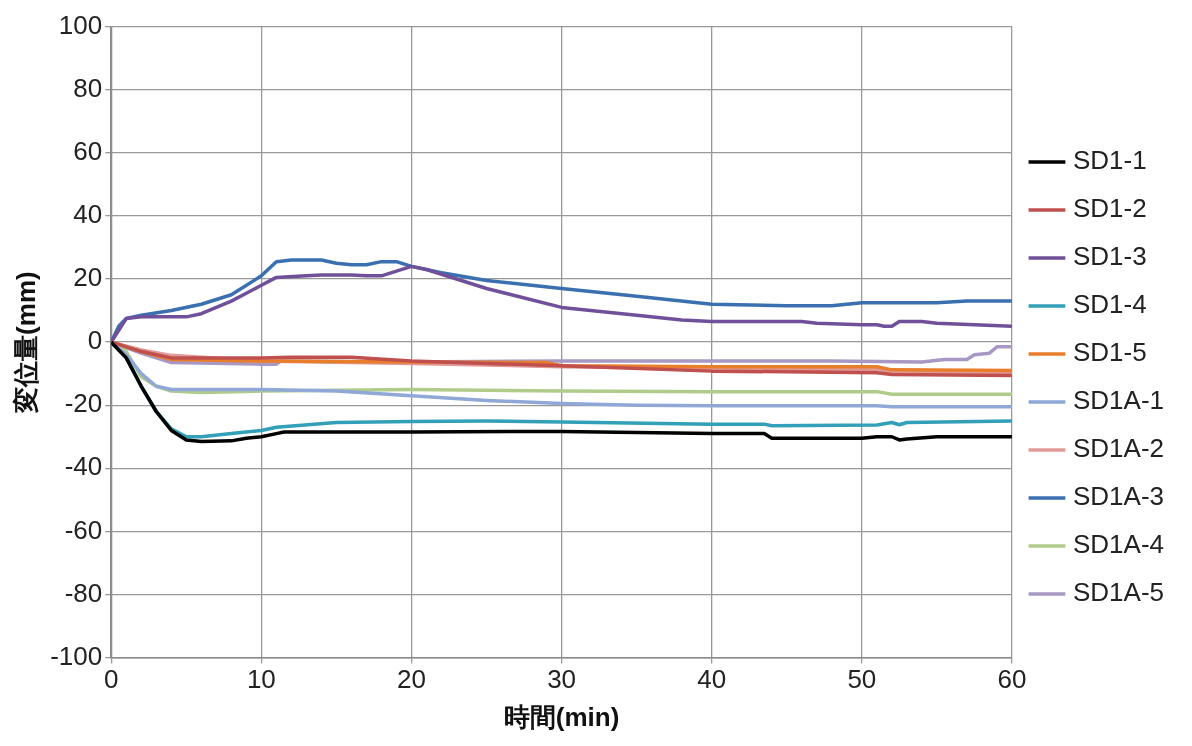  What do you see at coordinates (83, 592) in the screenshot?
I see `y-tick-label: -80` at bounding box center [83, 592].